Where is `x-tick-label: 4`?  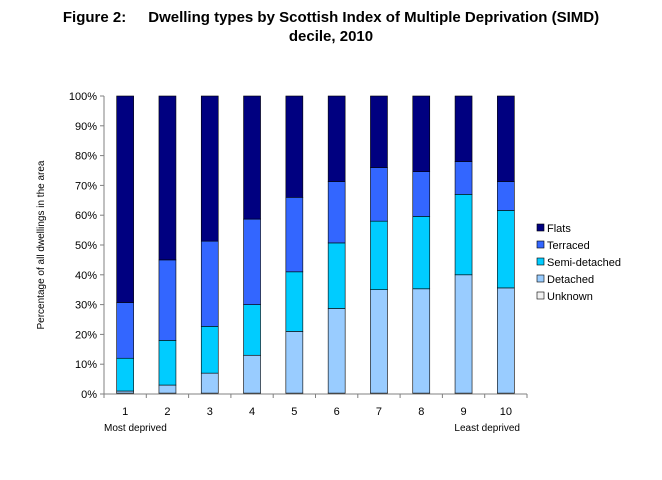
x-tick-label: 4 is located at coordinates (252, 412).